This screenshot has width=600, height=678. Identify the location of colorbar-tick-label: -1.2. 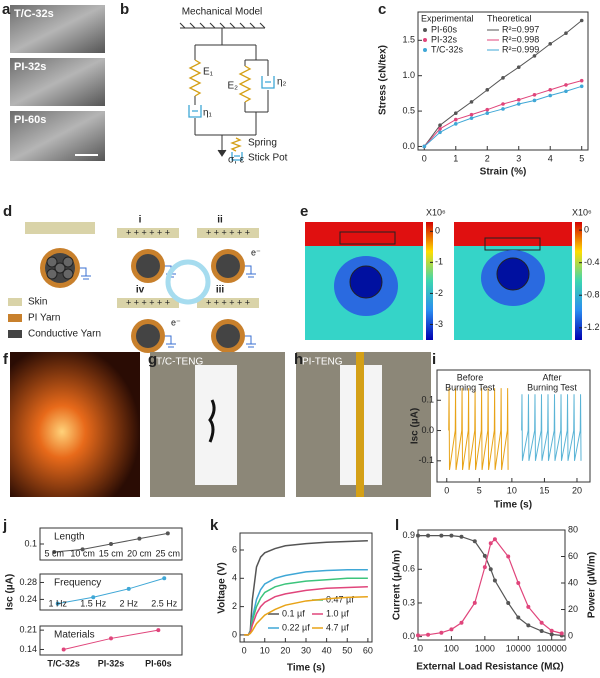
(592, 327).